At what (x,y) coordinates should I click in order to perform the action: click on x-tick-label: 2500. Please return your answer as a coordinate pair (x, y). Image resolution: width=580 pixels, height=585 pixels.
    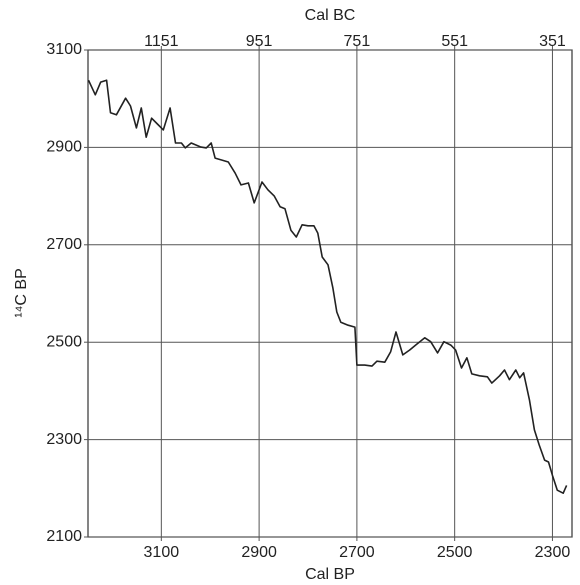
    Looking at the image, I should click on (455, 552).